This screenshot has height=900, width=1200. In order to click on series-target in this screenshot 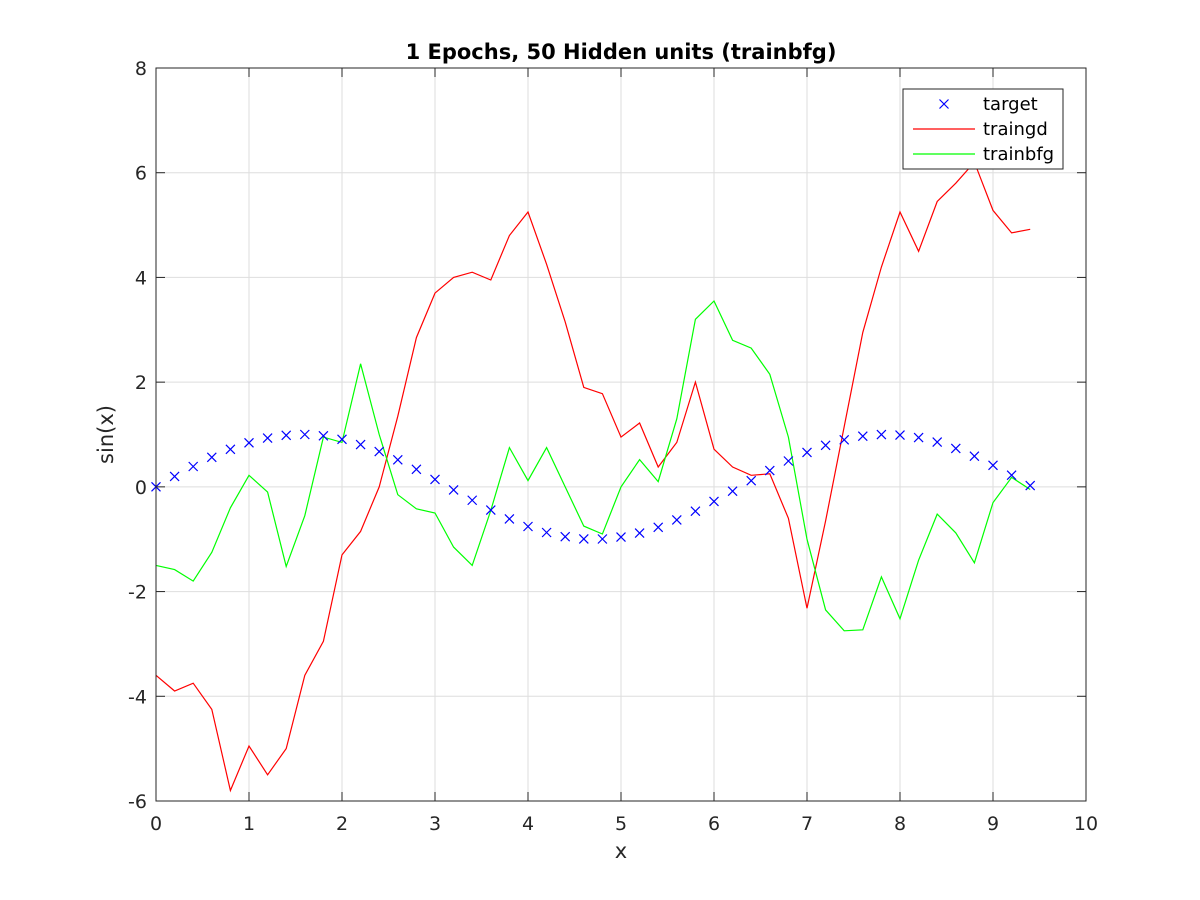, I will do `click(593, 486)`.